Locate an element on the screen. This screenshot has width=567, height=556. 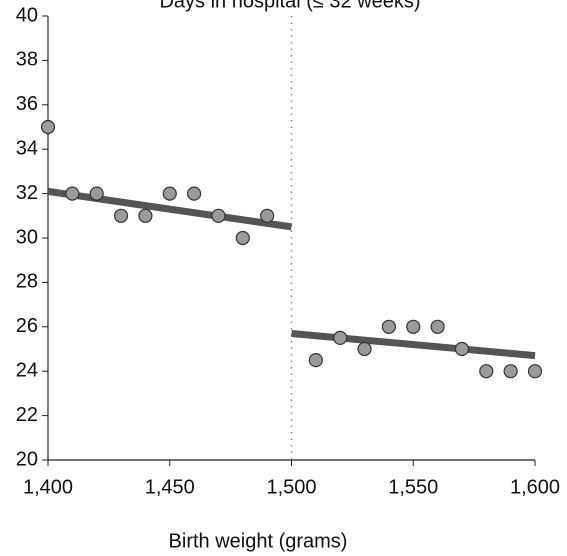
y-tick-label: 26 is located at coordinates (27, 326).